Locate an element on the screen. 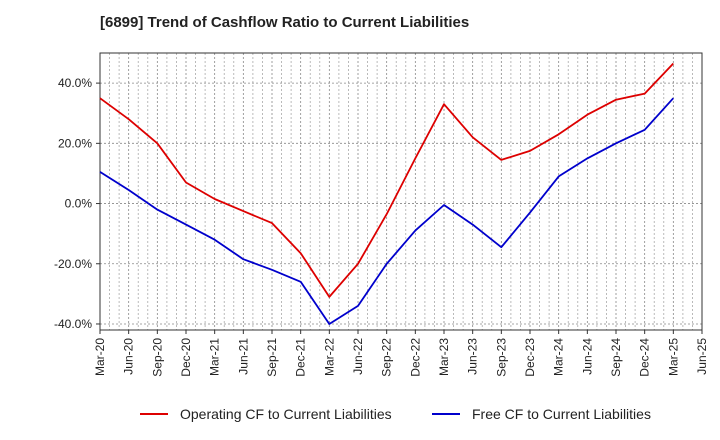 This screenshot has width=720, height=440. x-tick-label: Sep-22 is located at coordinates (387, 357).